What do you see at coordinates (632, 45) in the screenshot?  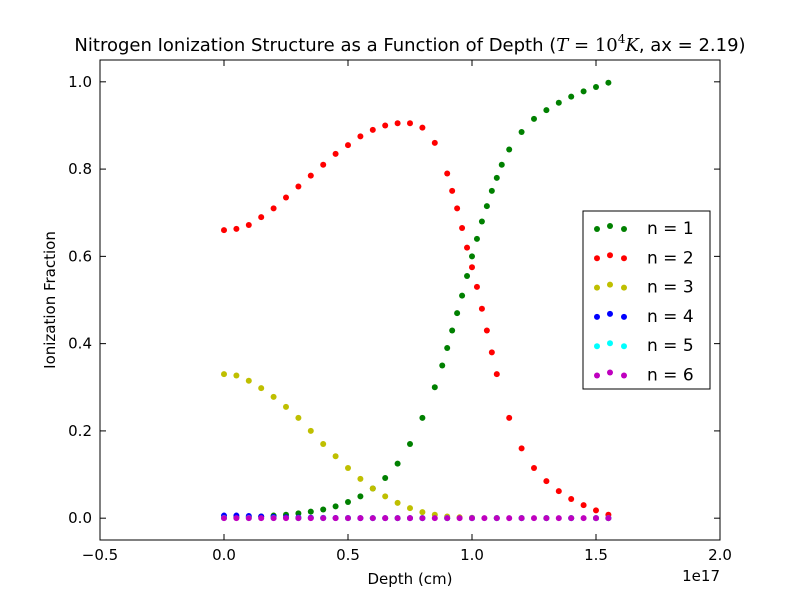 I see `title-math-unit: K` at bounding box center [632, 45].